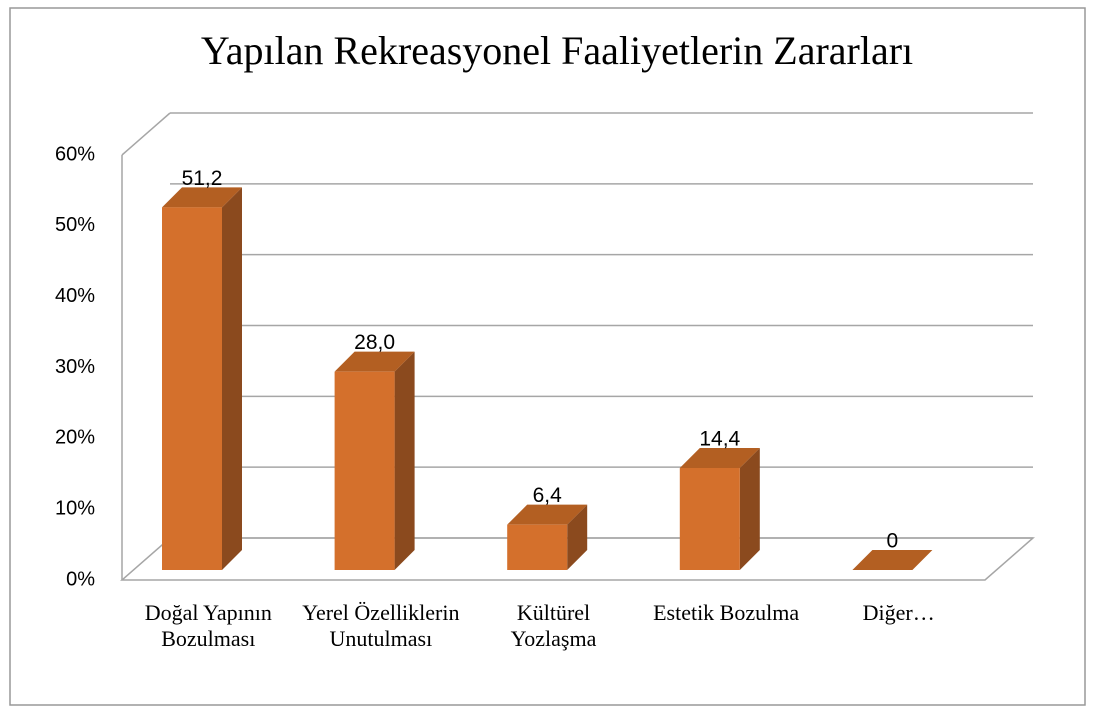 The height and width of the screenshot is (713, 1097). Describe the element at coordinates (726, 612) in the screenshot. I see `x-tick-label: Estetik Bozulma` at that location.